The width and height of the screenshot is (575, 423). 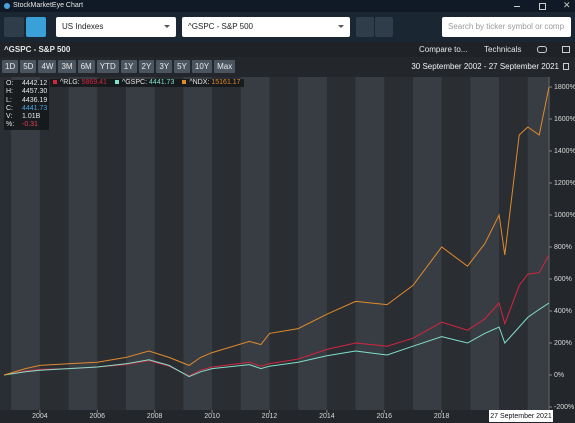 I want to click on x-tick-label: 2010, so click(x=212, y=416).